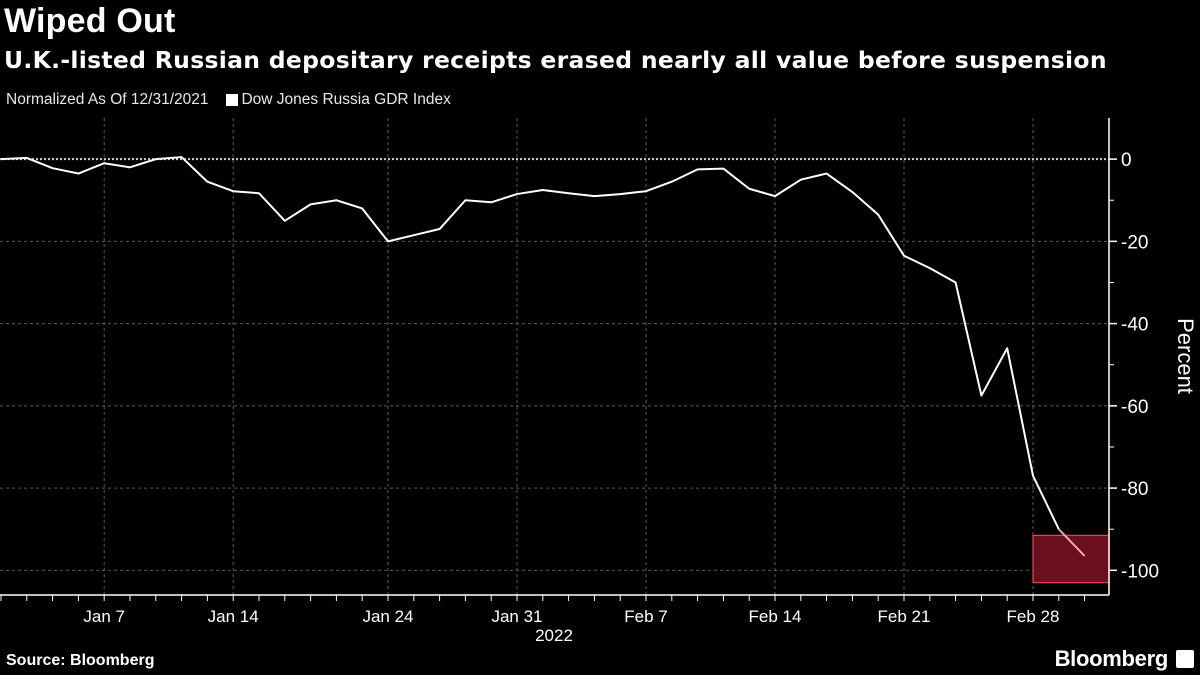 This screenshot has width=1200, height=675. What do you see at coordinates (775, 616) in the screenshot?
I see `x-tick-label: Feb 14` at bounding box center [775, 616].